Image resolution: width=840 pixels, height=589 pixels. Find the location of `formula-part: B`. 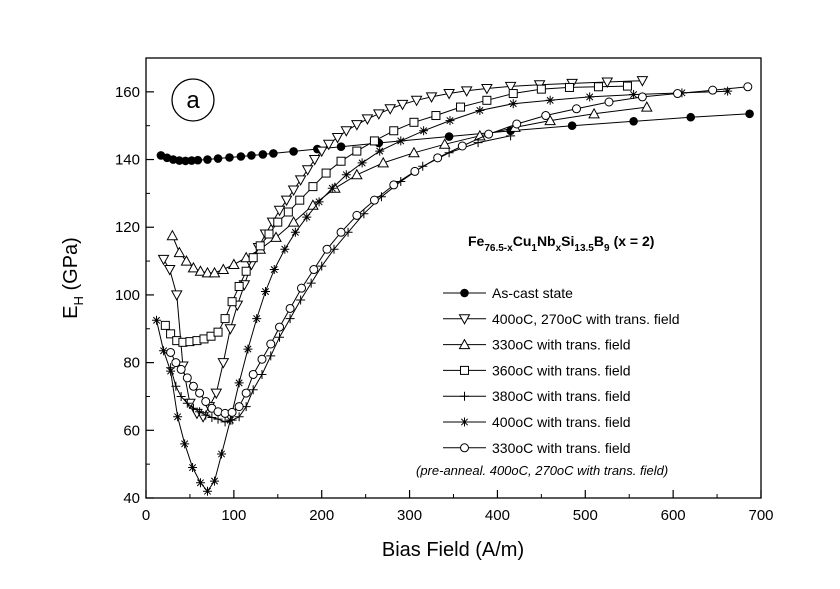

formula-part: B is located at coordinates (599, 241).